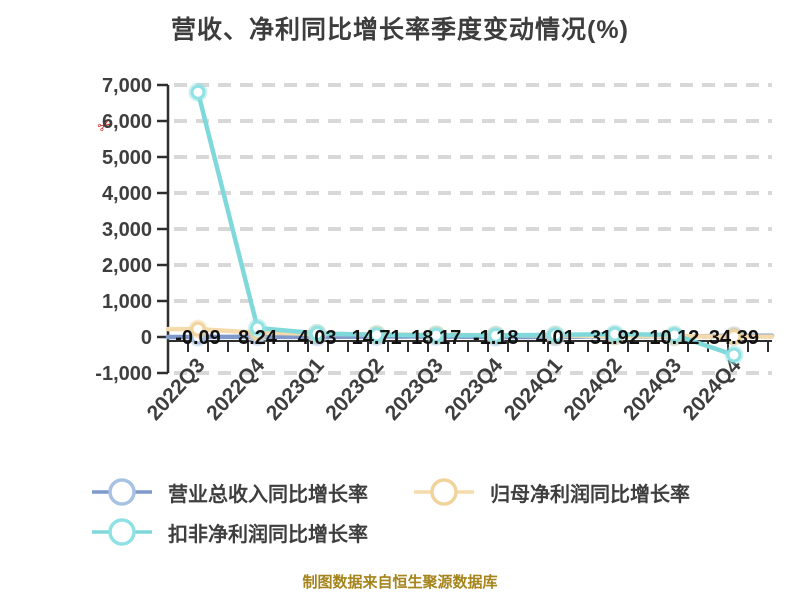  What do you see at coordinates (533, 389) in the screenshot?
I see `x-tick-label: 2024Q1` at bounding box center [533, 389].